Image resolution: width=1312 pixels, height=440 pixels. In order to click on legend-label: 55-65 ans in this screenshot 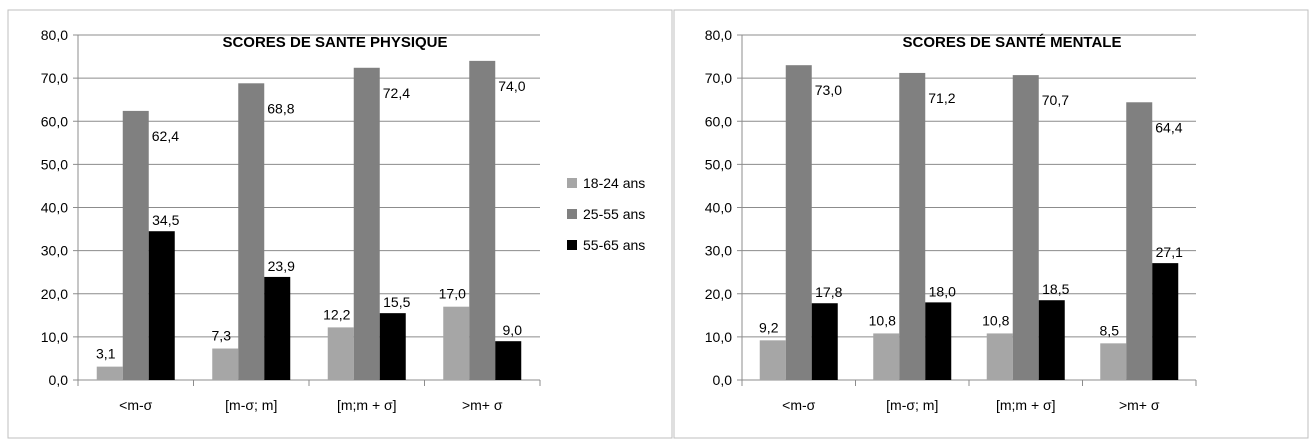, I will do `click(614, 245)`.